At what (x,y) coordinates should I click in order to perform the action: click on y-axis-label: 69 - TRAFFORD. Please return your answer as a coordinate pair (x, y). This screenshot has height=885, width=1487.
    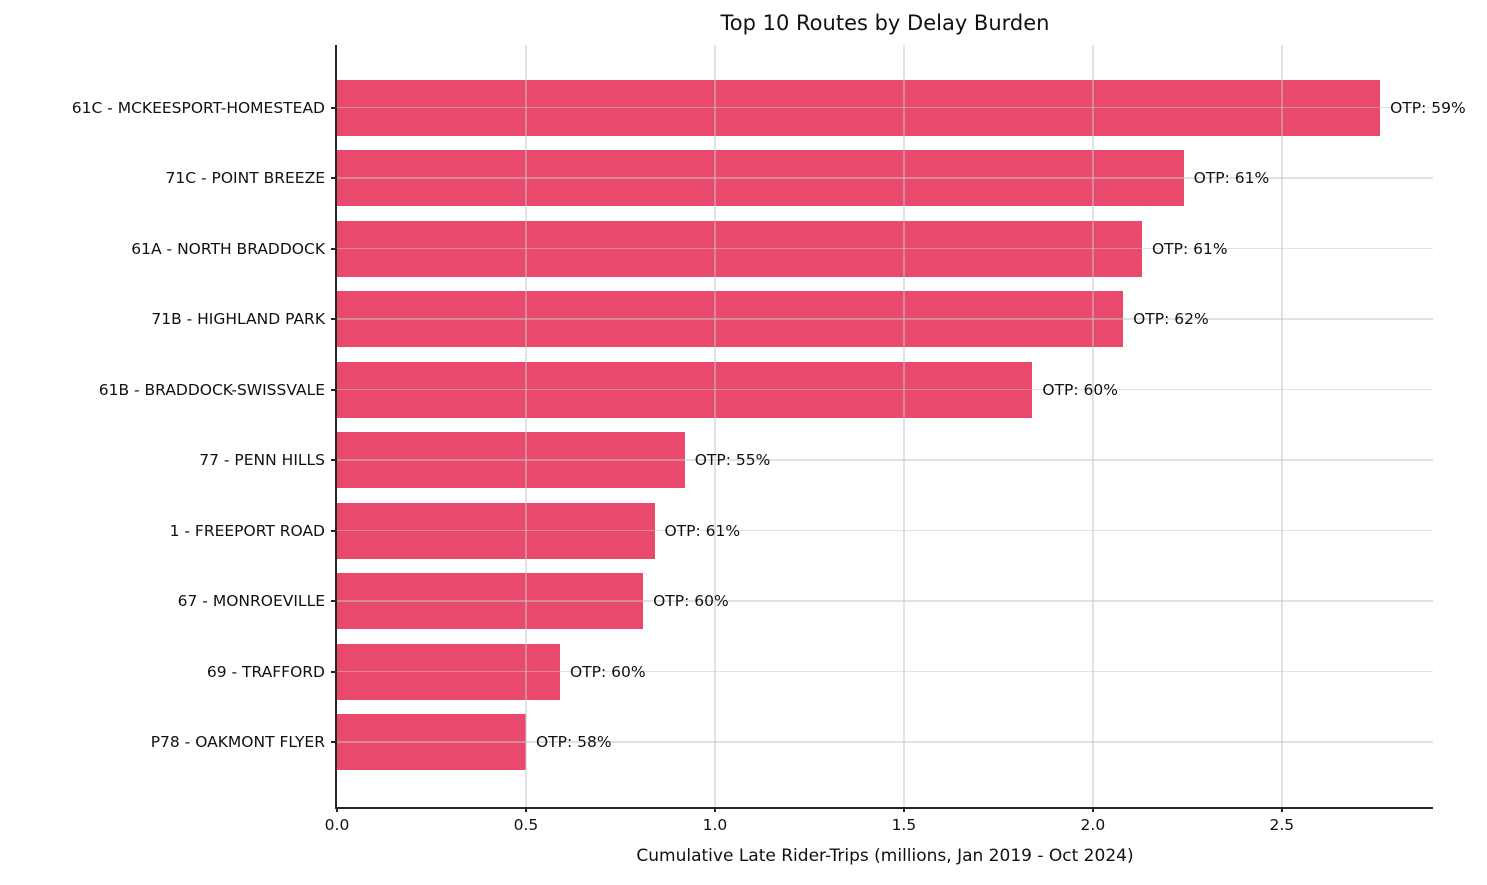
    Looking at the image, I should click on (265, 671).